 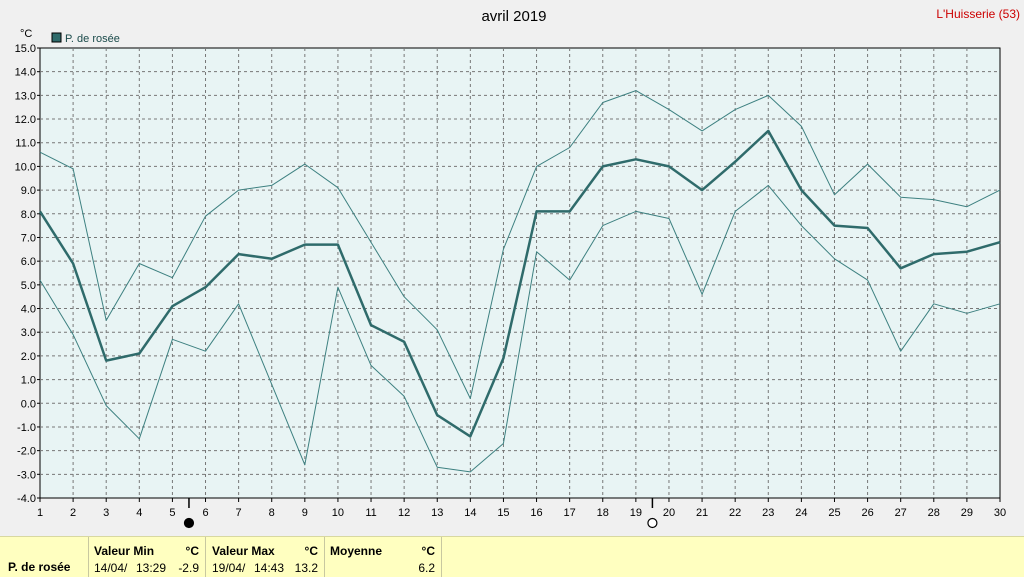 What do you see at coordinates (420, 513) in the screenshot?
I see `moon-phase-markers` at bounding box center [420, 513].